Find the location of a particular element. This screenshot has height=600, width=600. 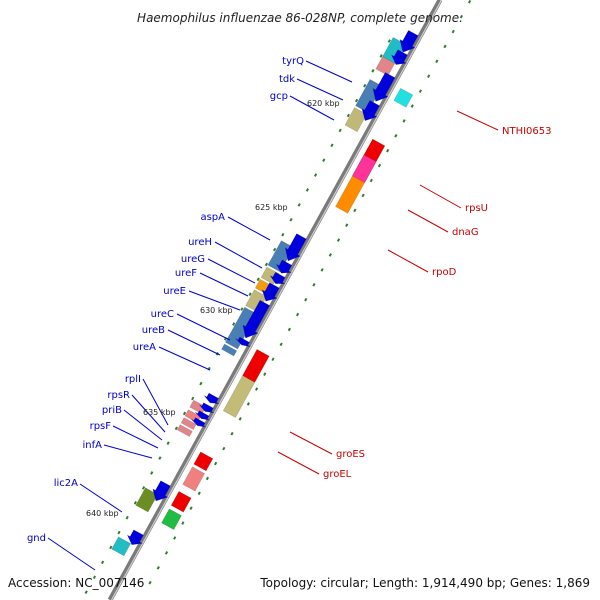

gene-label-dnaG: dnaG is located at coordinates (465, 232).